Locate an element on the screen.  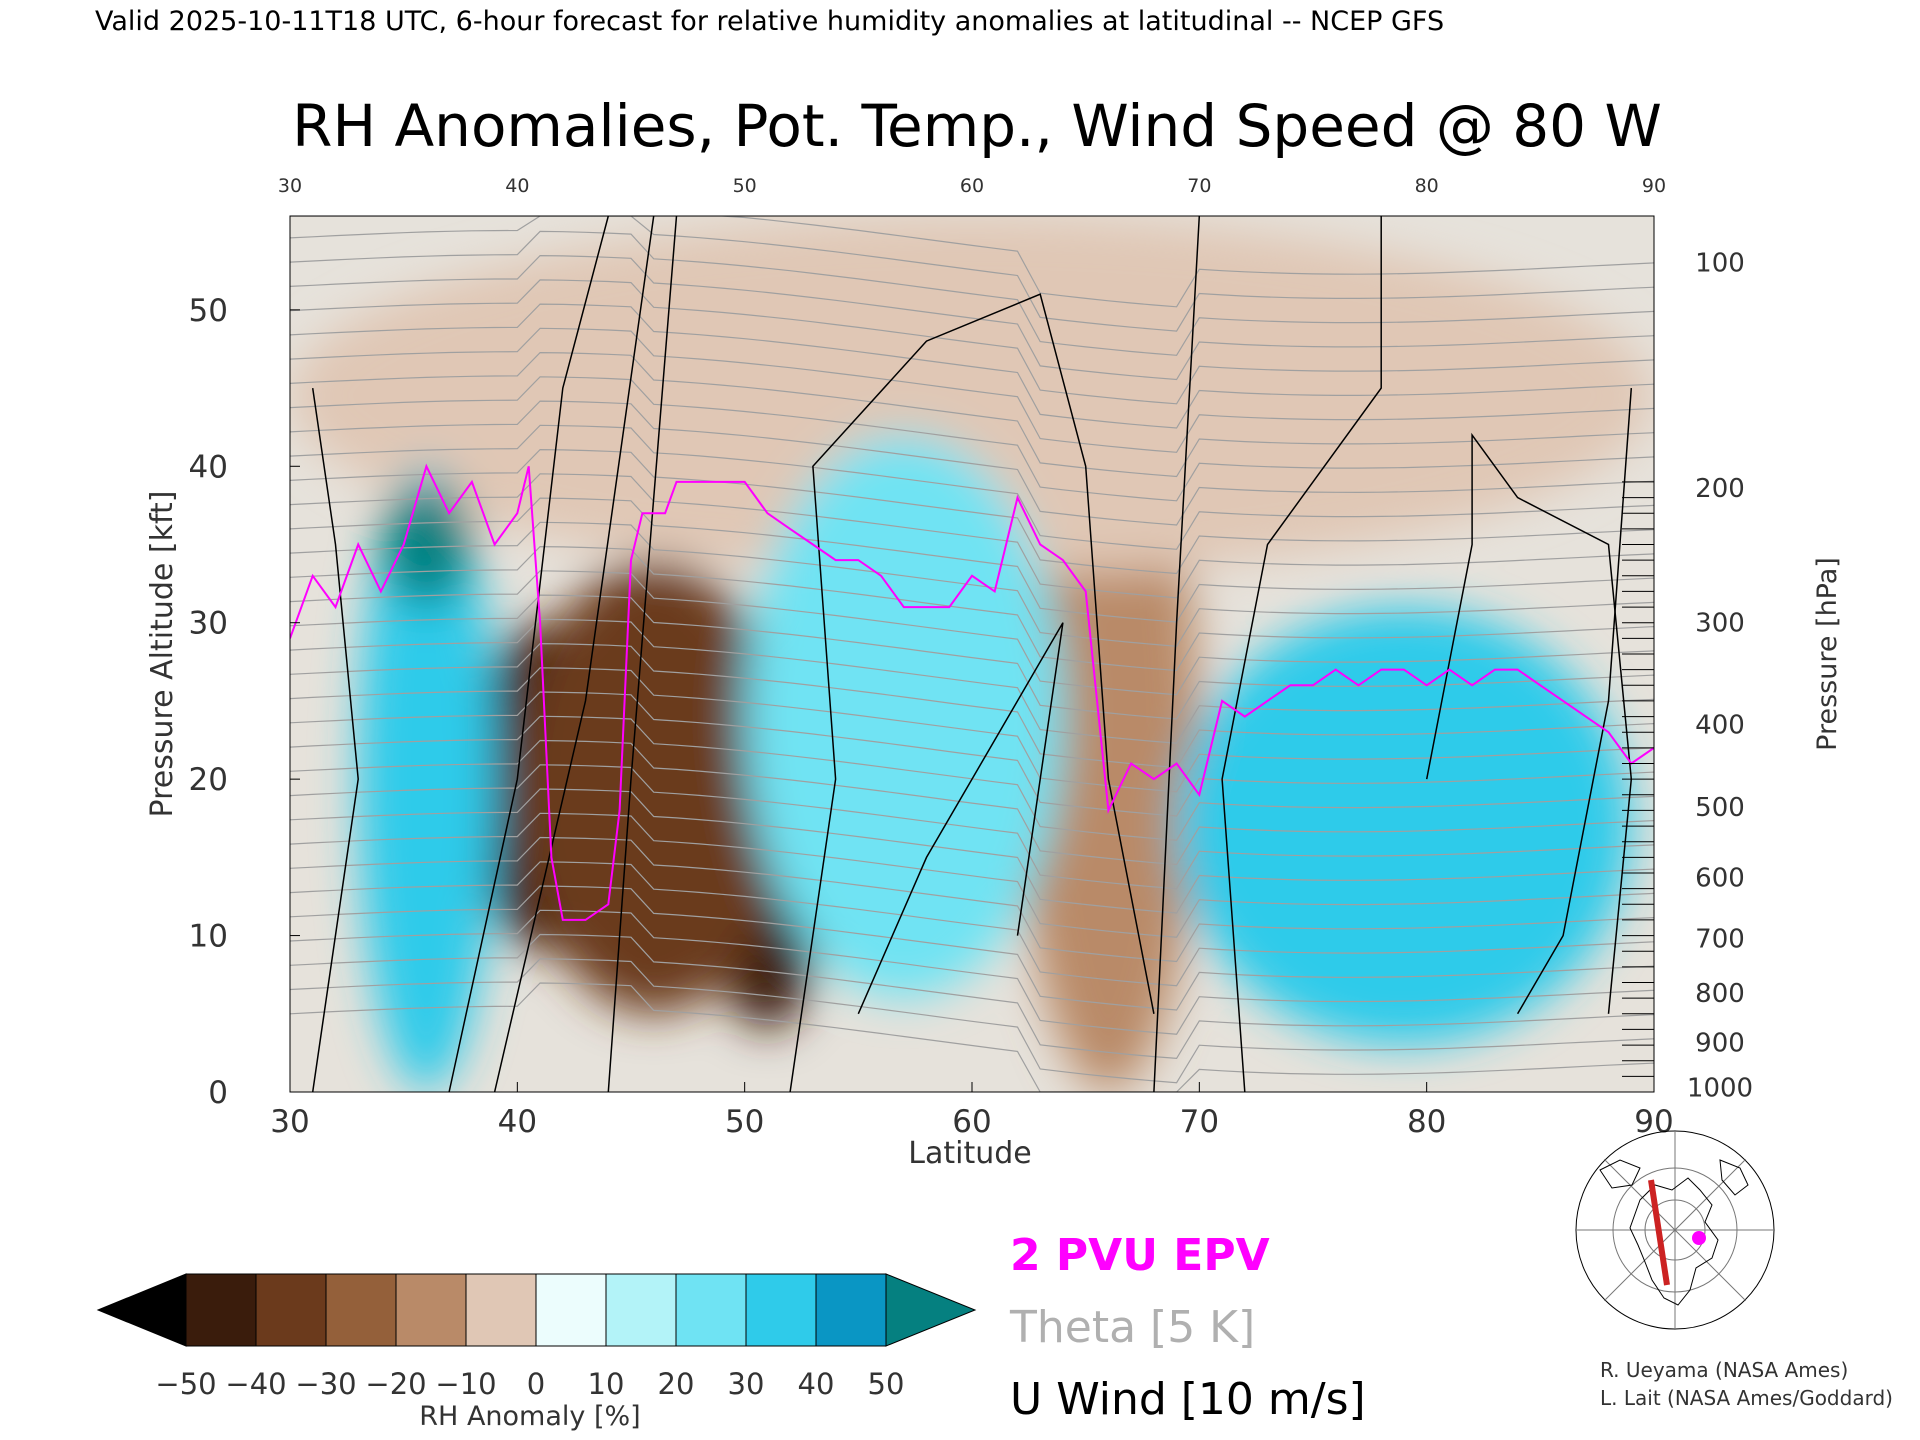
legend-theta: Theta [5 K] is located at coordinates (1132, 1327).